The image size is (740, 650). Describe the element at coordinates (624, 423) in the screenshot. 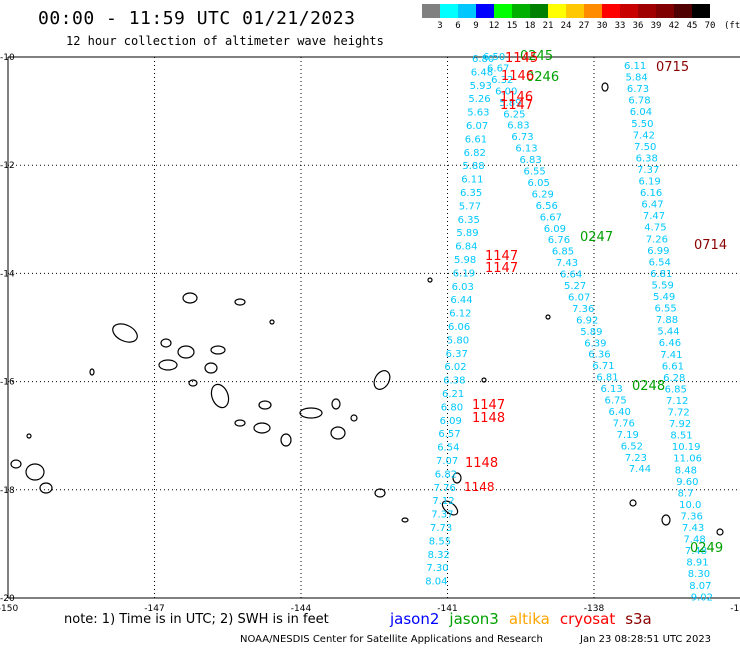

I see `swh-value-mid: 7.76` at that location.